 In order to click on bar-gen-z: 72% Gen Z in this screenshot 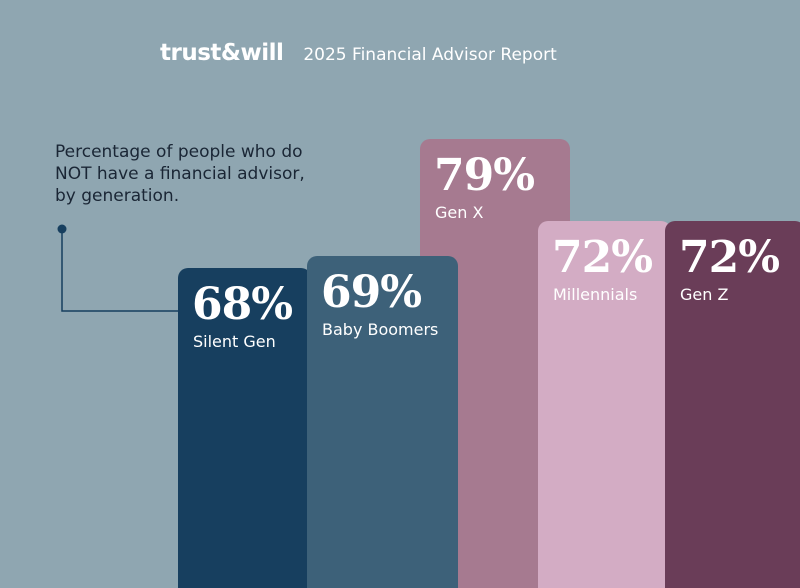, I will do `click(732, 404)`.